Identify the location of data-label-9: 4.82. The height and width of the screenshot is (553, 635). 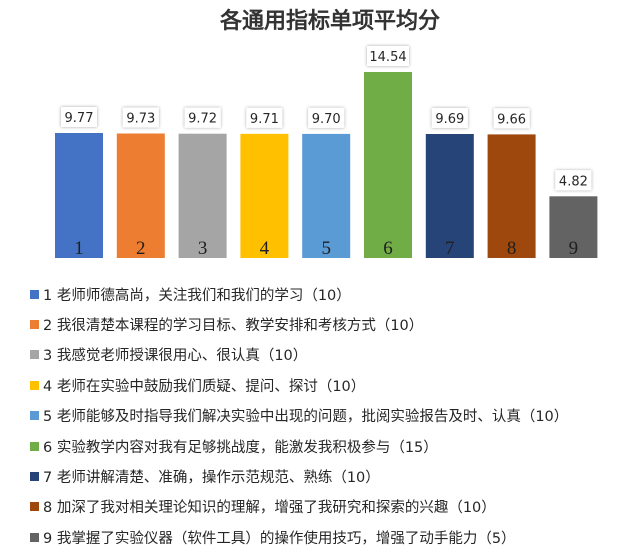
(573, 181).